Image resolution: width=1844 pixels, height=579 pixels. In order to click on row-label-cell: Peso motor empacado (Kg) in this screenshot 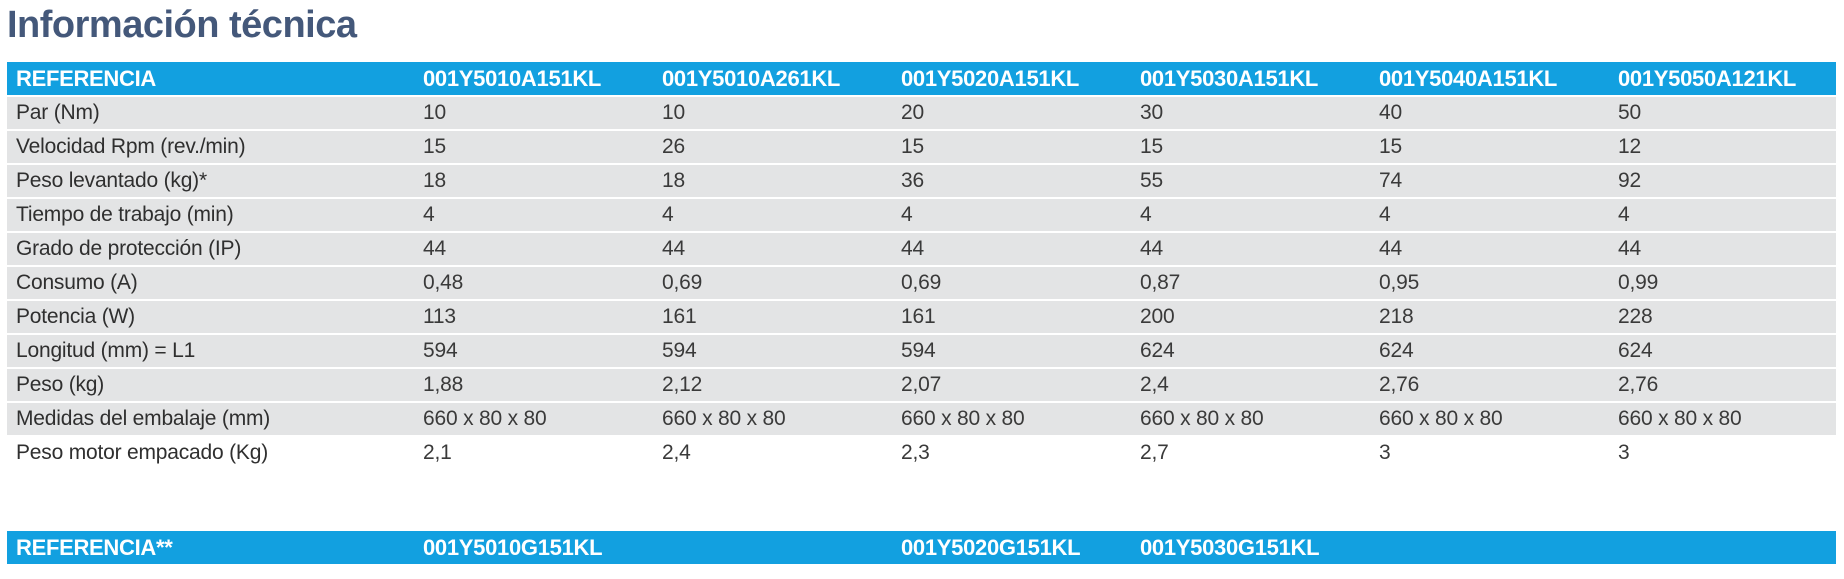, I will do `click(210, 452)`.